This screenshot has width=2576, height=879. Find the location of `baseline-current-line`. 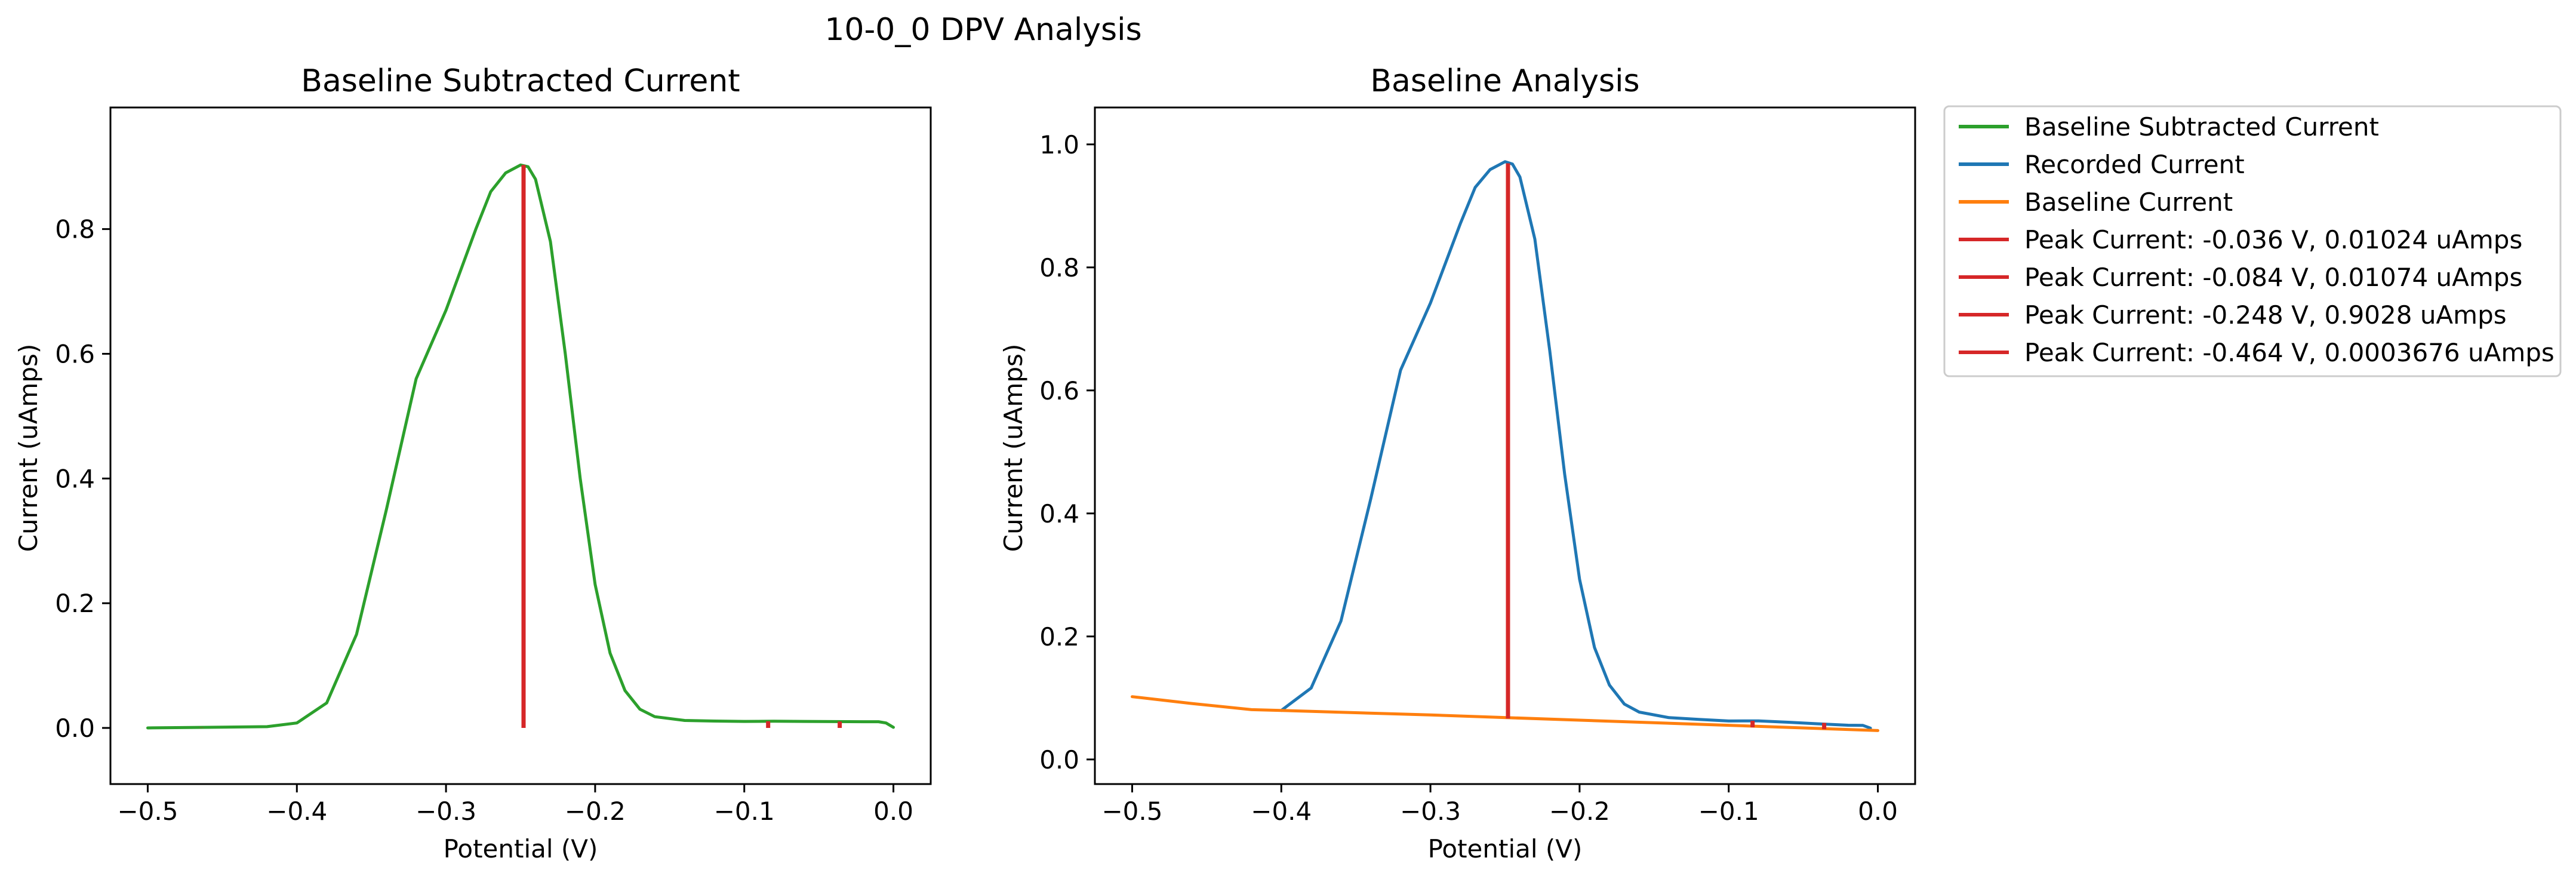

baseline-current-line is located at coordinates (1505, 713).